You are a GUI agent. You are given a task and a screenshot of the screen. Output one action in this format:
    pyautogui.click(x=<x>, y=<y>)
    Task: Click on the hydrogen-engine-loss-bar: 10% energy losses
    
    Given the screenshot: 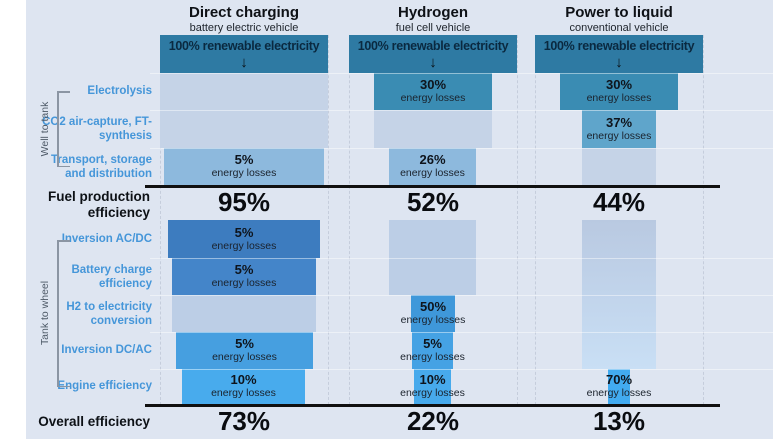 What is the action you would take?
    pyautogui.click(x=432, y=386)
    